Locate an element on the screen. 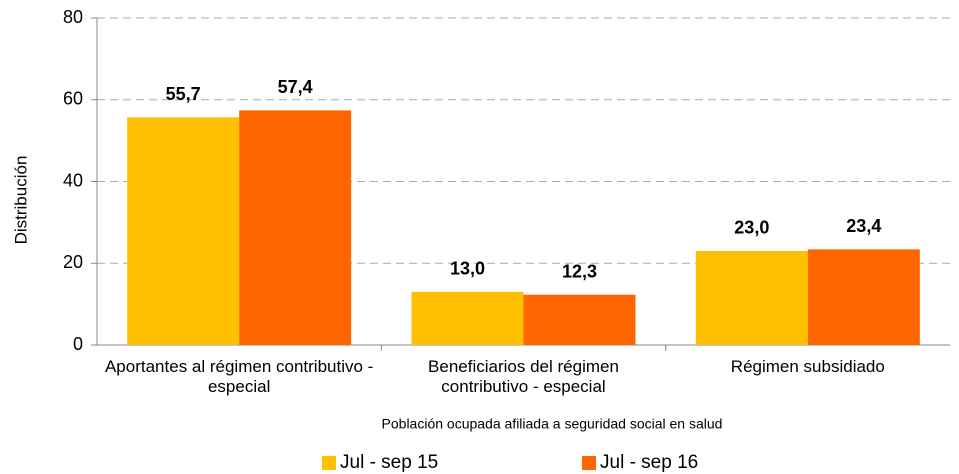 The width and height of the screenshot is (959, 474). y-tick-label: 40 is located at coordinates (73, 180).